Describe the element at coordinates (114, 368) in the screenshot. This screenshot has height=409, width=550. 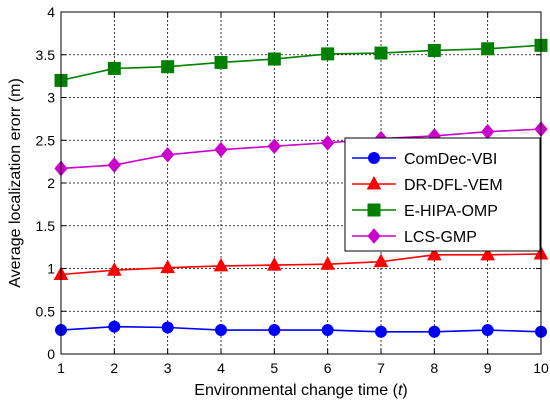
I see `x-tick-label: 2` at that location.